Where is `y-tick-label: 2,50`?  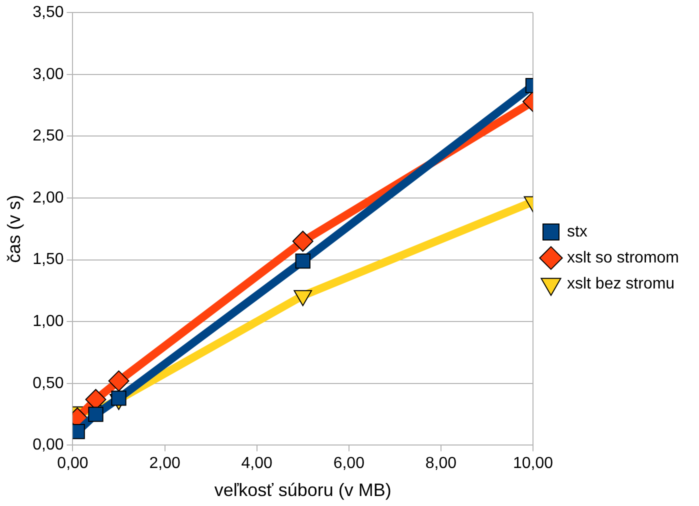 y-tick-label: 2,50 is located at coordinates (48, 136).